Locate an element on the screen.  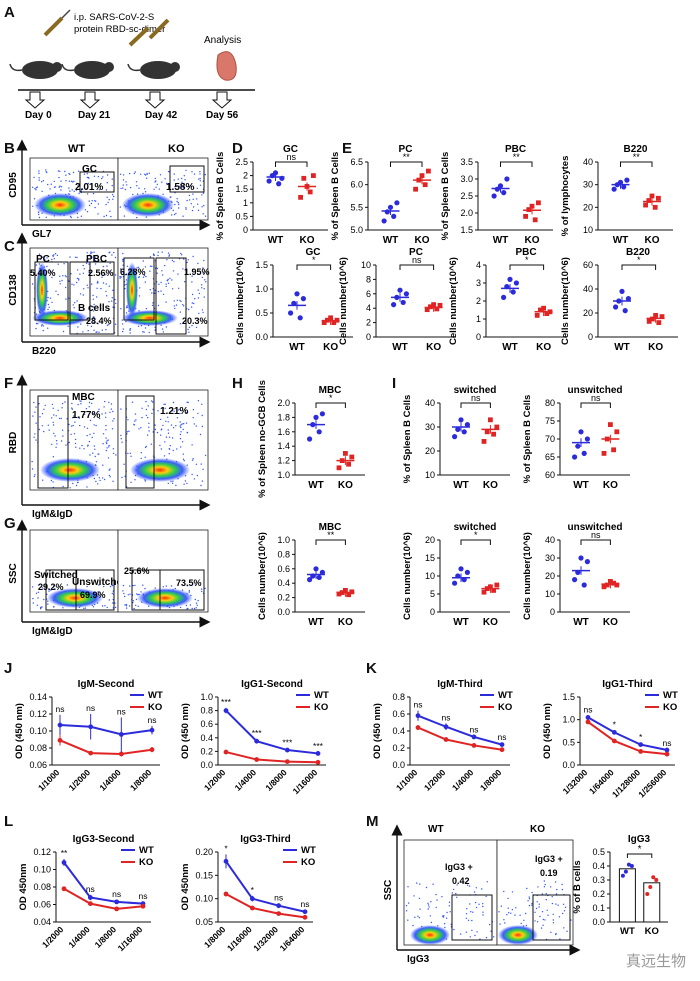
x-tick-label: WT is located at coordinates (621, 240).